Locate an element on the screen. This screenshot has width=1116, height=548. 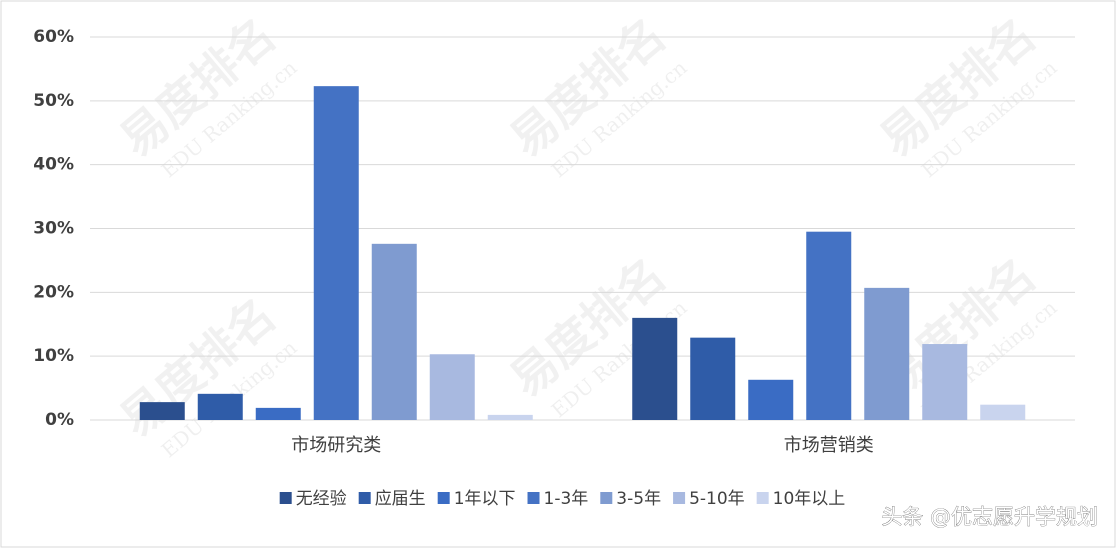
y-tick-label: 10% is located at coordinates (53, 356).